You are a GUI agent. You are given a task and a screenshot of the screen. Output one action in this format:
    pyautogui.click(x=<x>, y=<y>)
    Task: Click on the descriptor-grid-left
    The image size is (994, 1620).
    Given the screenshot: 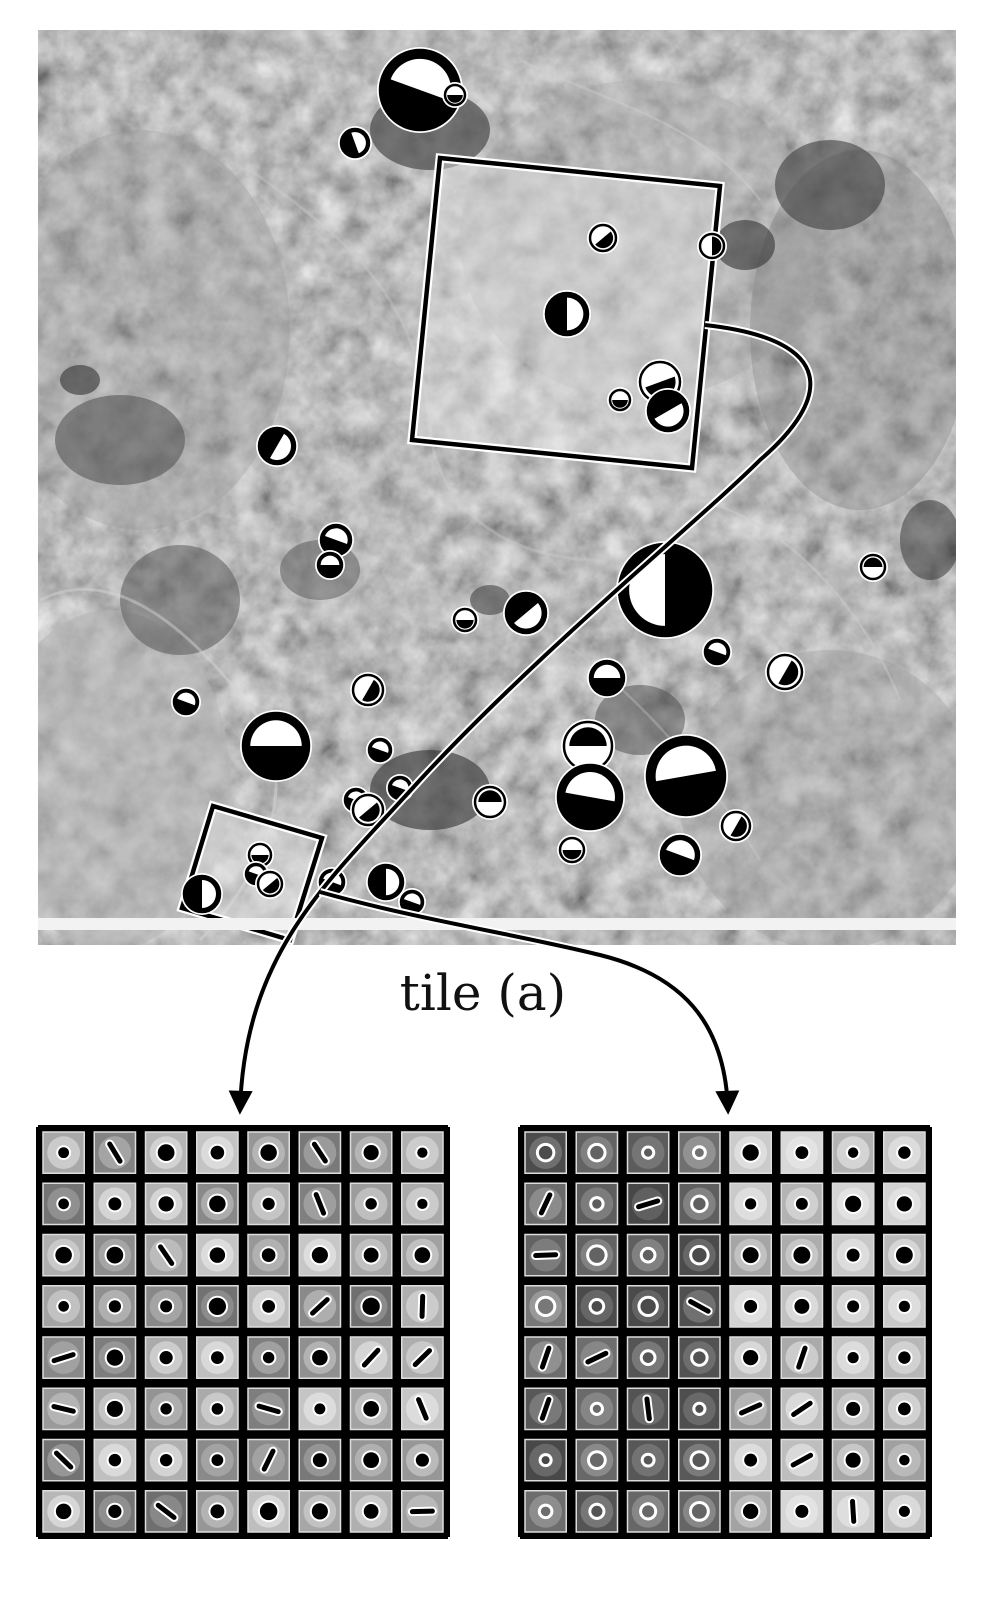 What is the action you would take?
    pyautogui.click(x=243, y=1332)
    